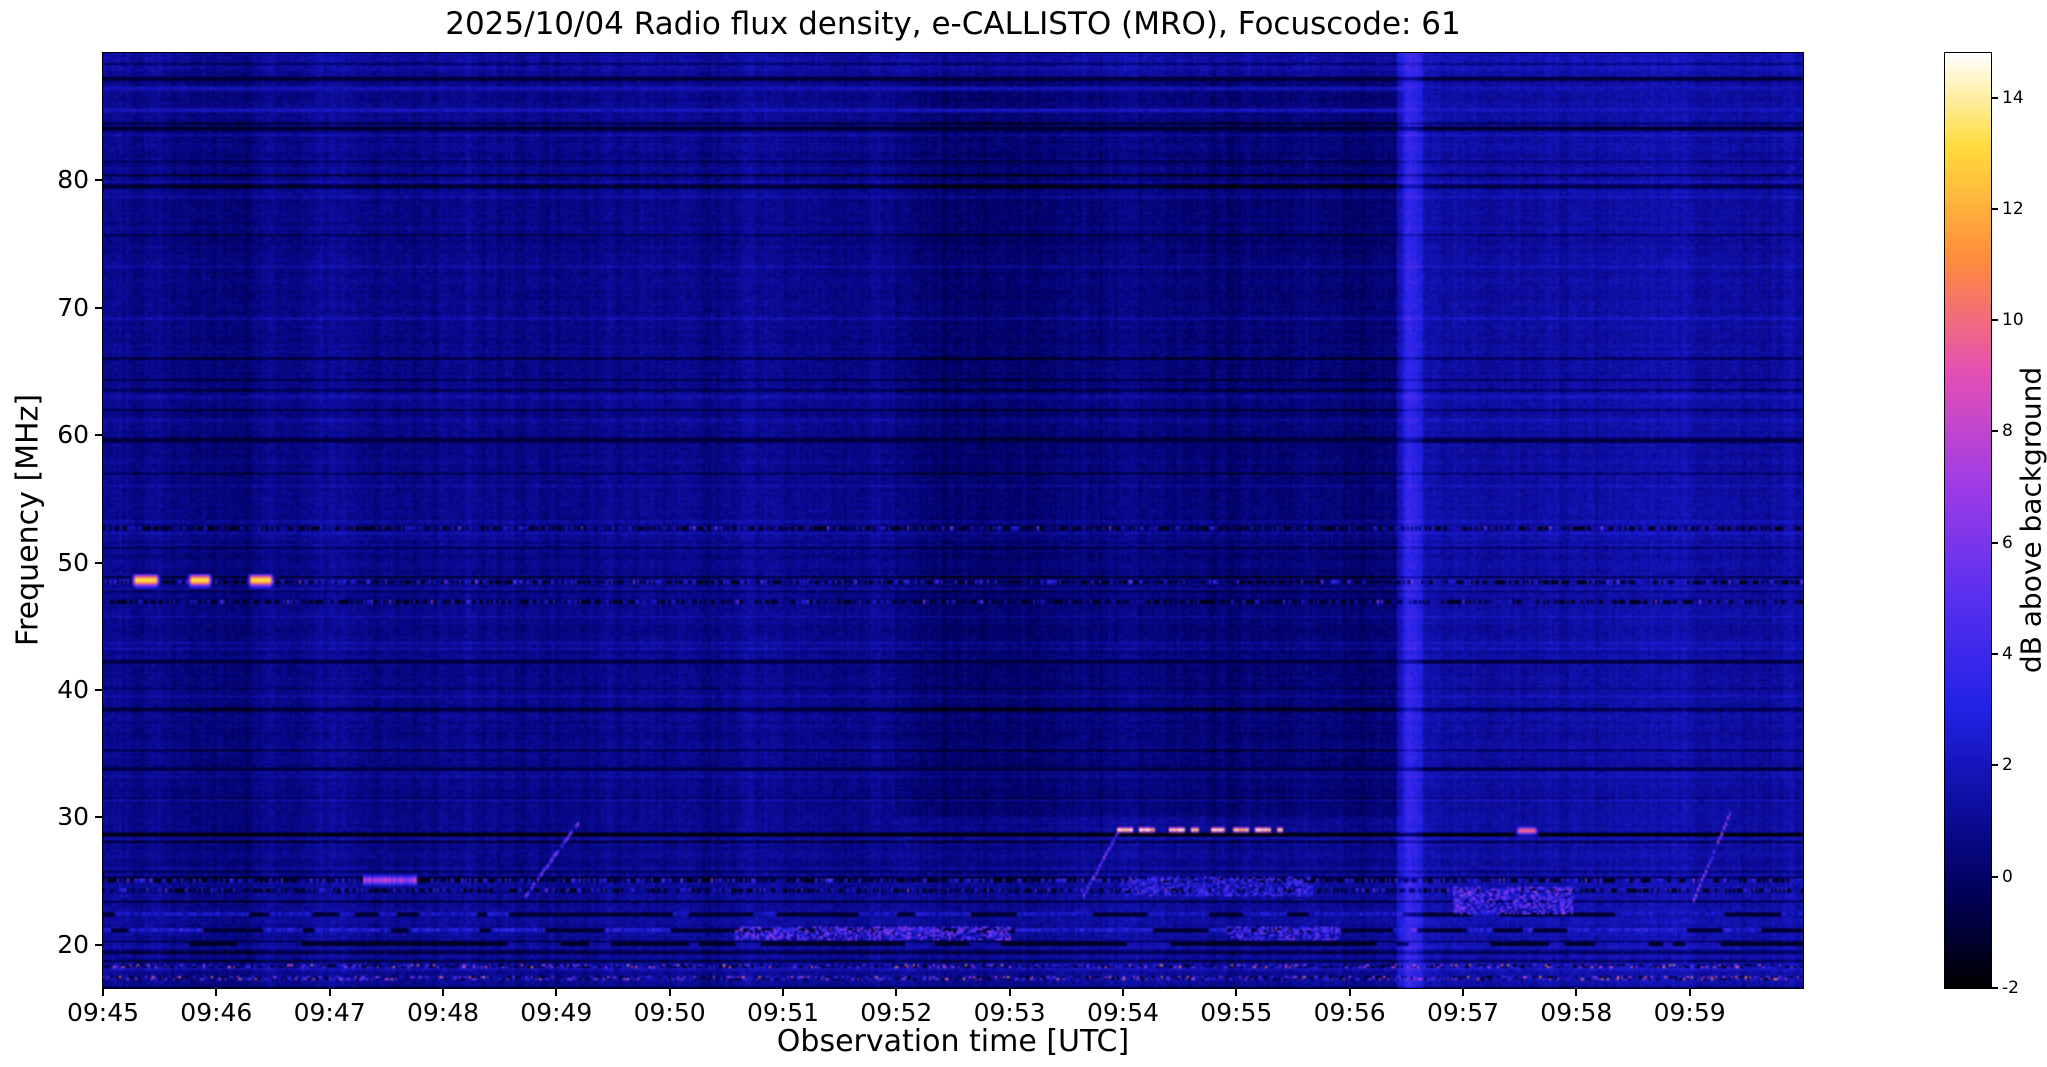  I want to click on colorbar-tick-label: 2, so click(2007, 765).